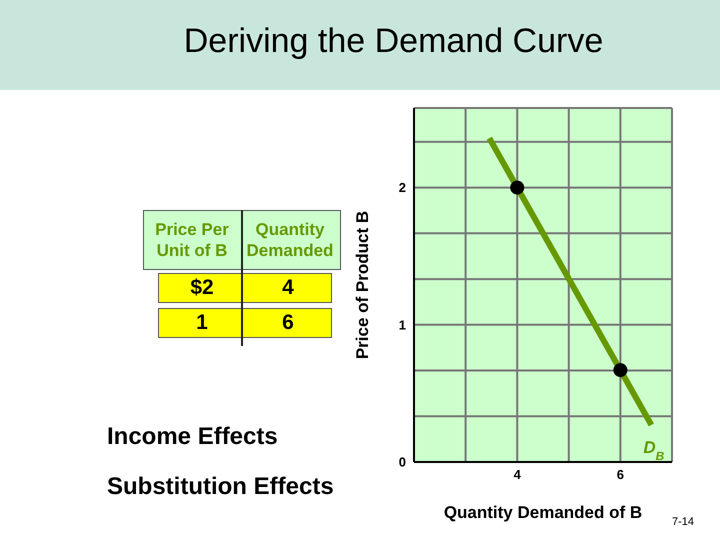  What do you see at coordinates (402, 188) in the screenshot?
I see `y-tick-label: 2` at bounding box center [402, 188].